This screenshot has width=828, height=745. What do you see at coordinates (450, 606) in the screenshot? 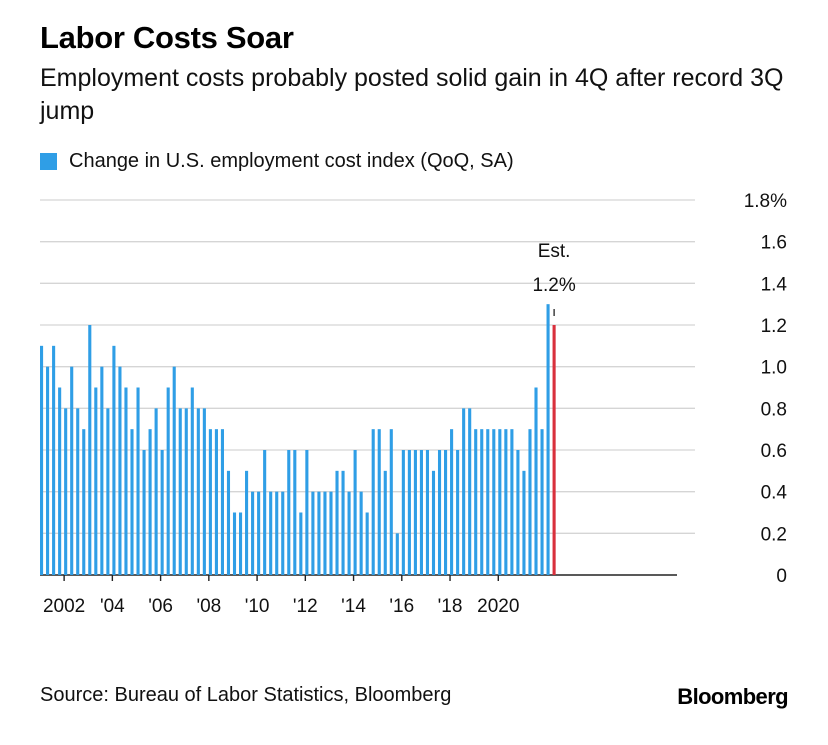
I see `x-tick-label: '18` at bounding box center [450, 606].